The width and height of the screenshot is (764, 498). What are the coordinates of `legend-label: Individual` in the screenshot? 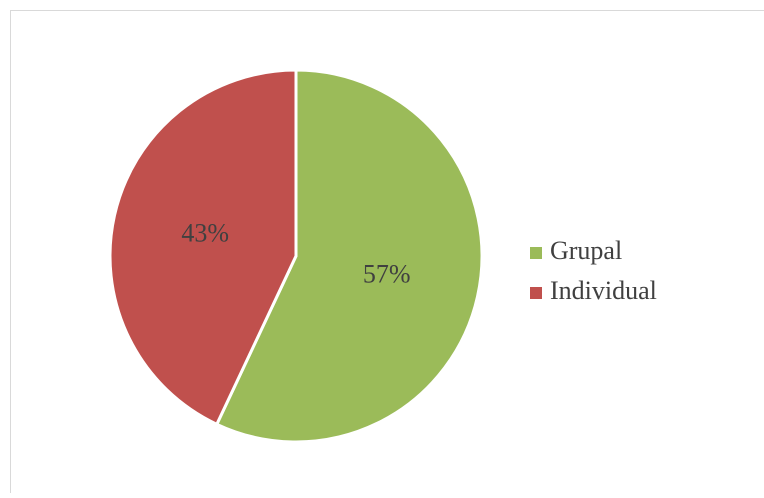 It's located at (603, 290).